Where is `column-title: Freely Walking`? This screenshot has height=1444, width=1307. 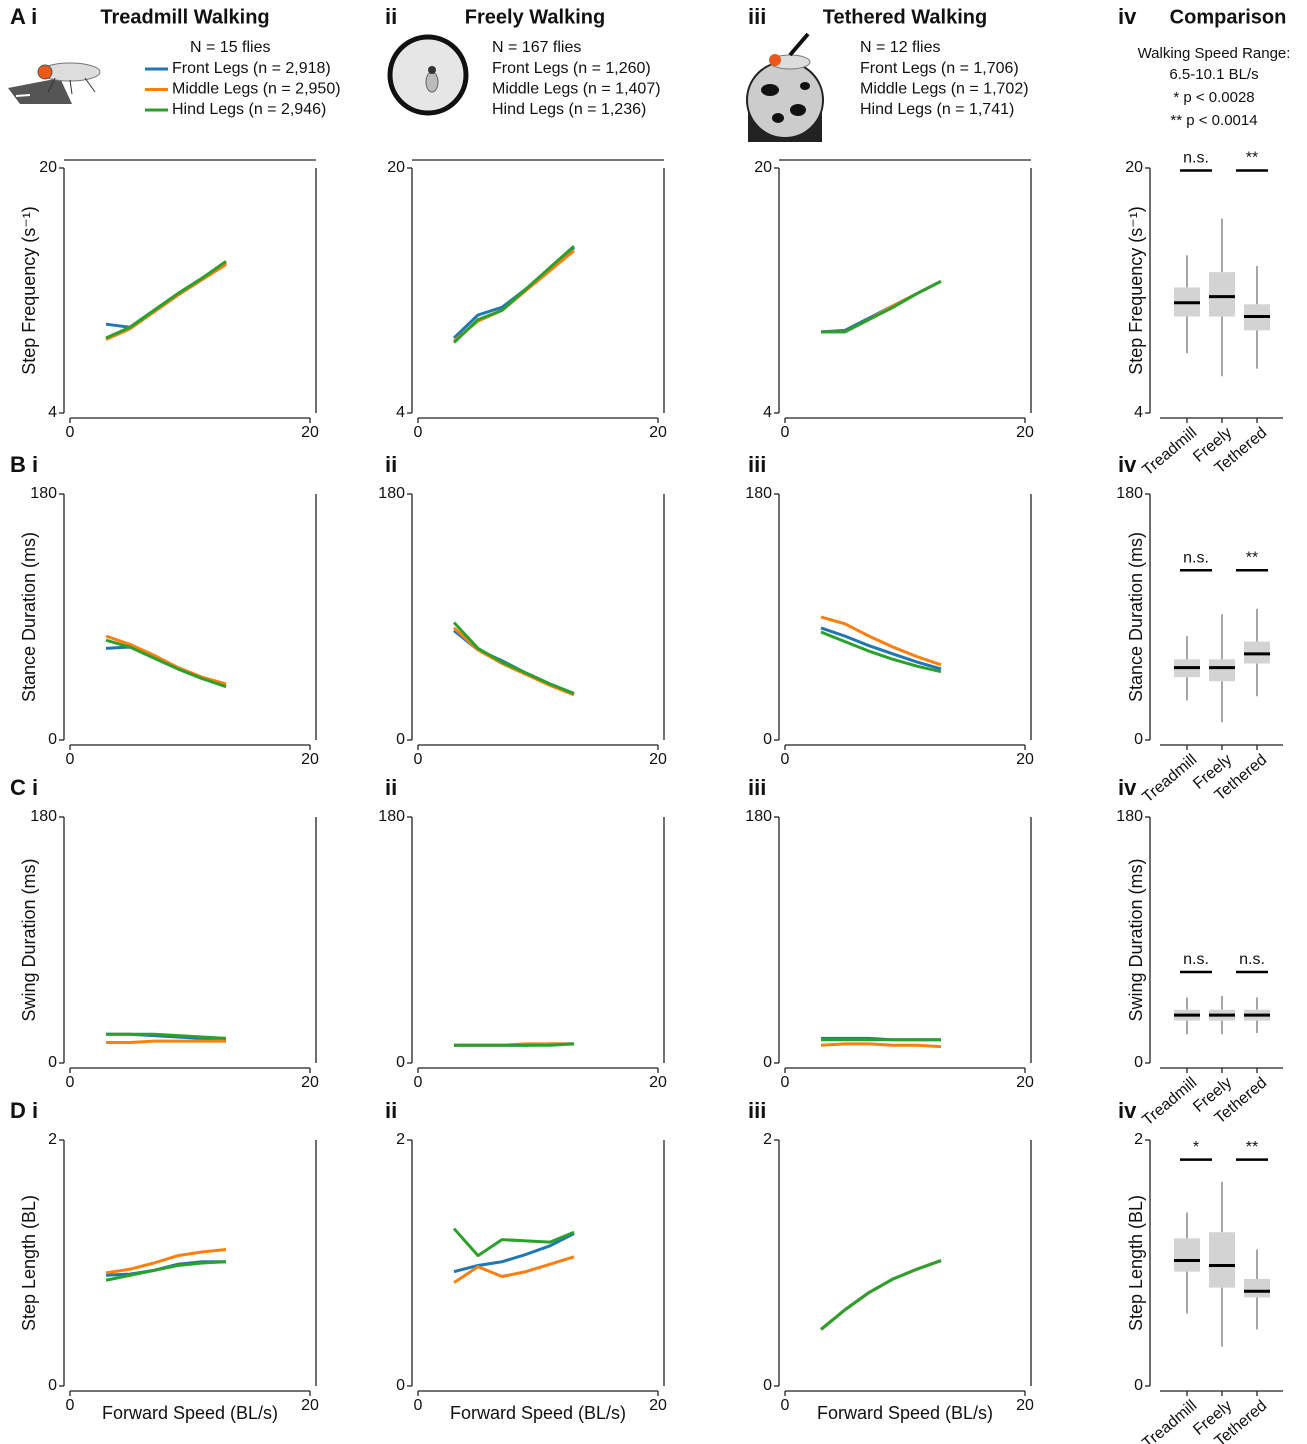
column-title: Freely Walking is located at coordinates (535, 17).